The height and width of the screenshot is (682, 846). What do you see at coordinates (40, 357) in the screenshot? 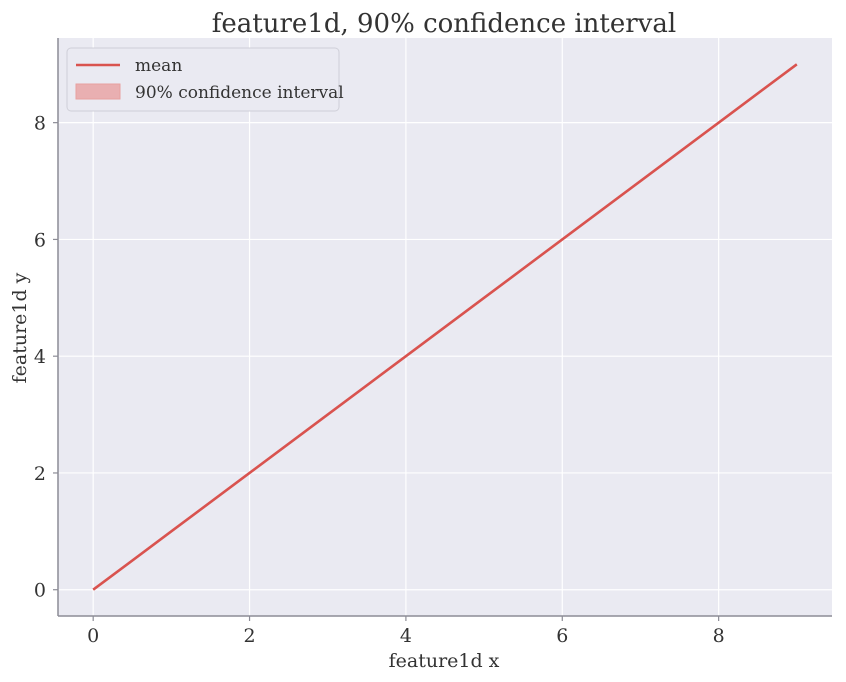
I see `y-tick-label: 4` at bounding box center [40, 357].